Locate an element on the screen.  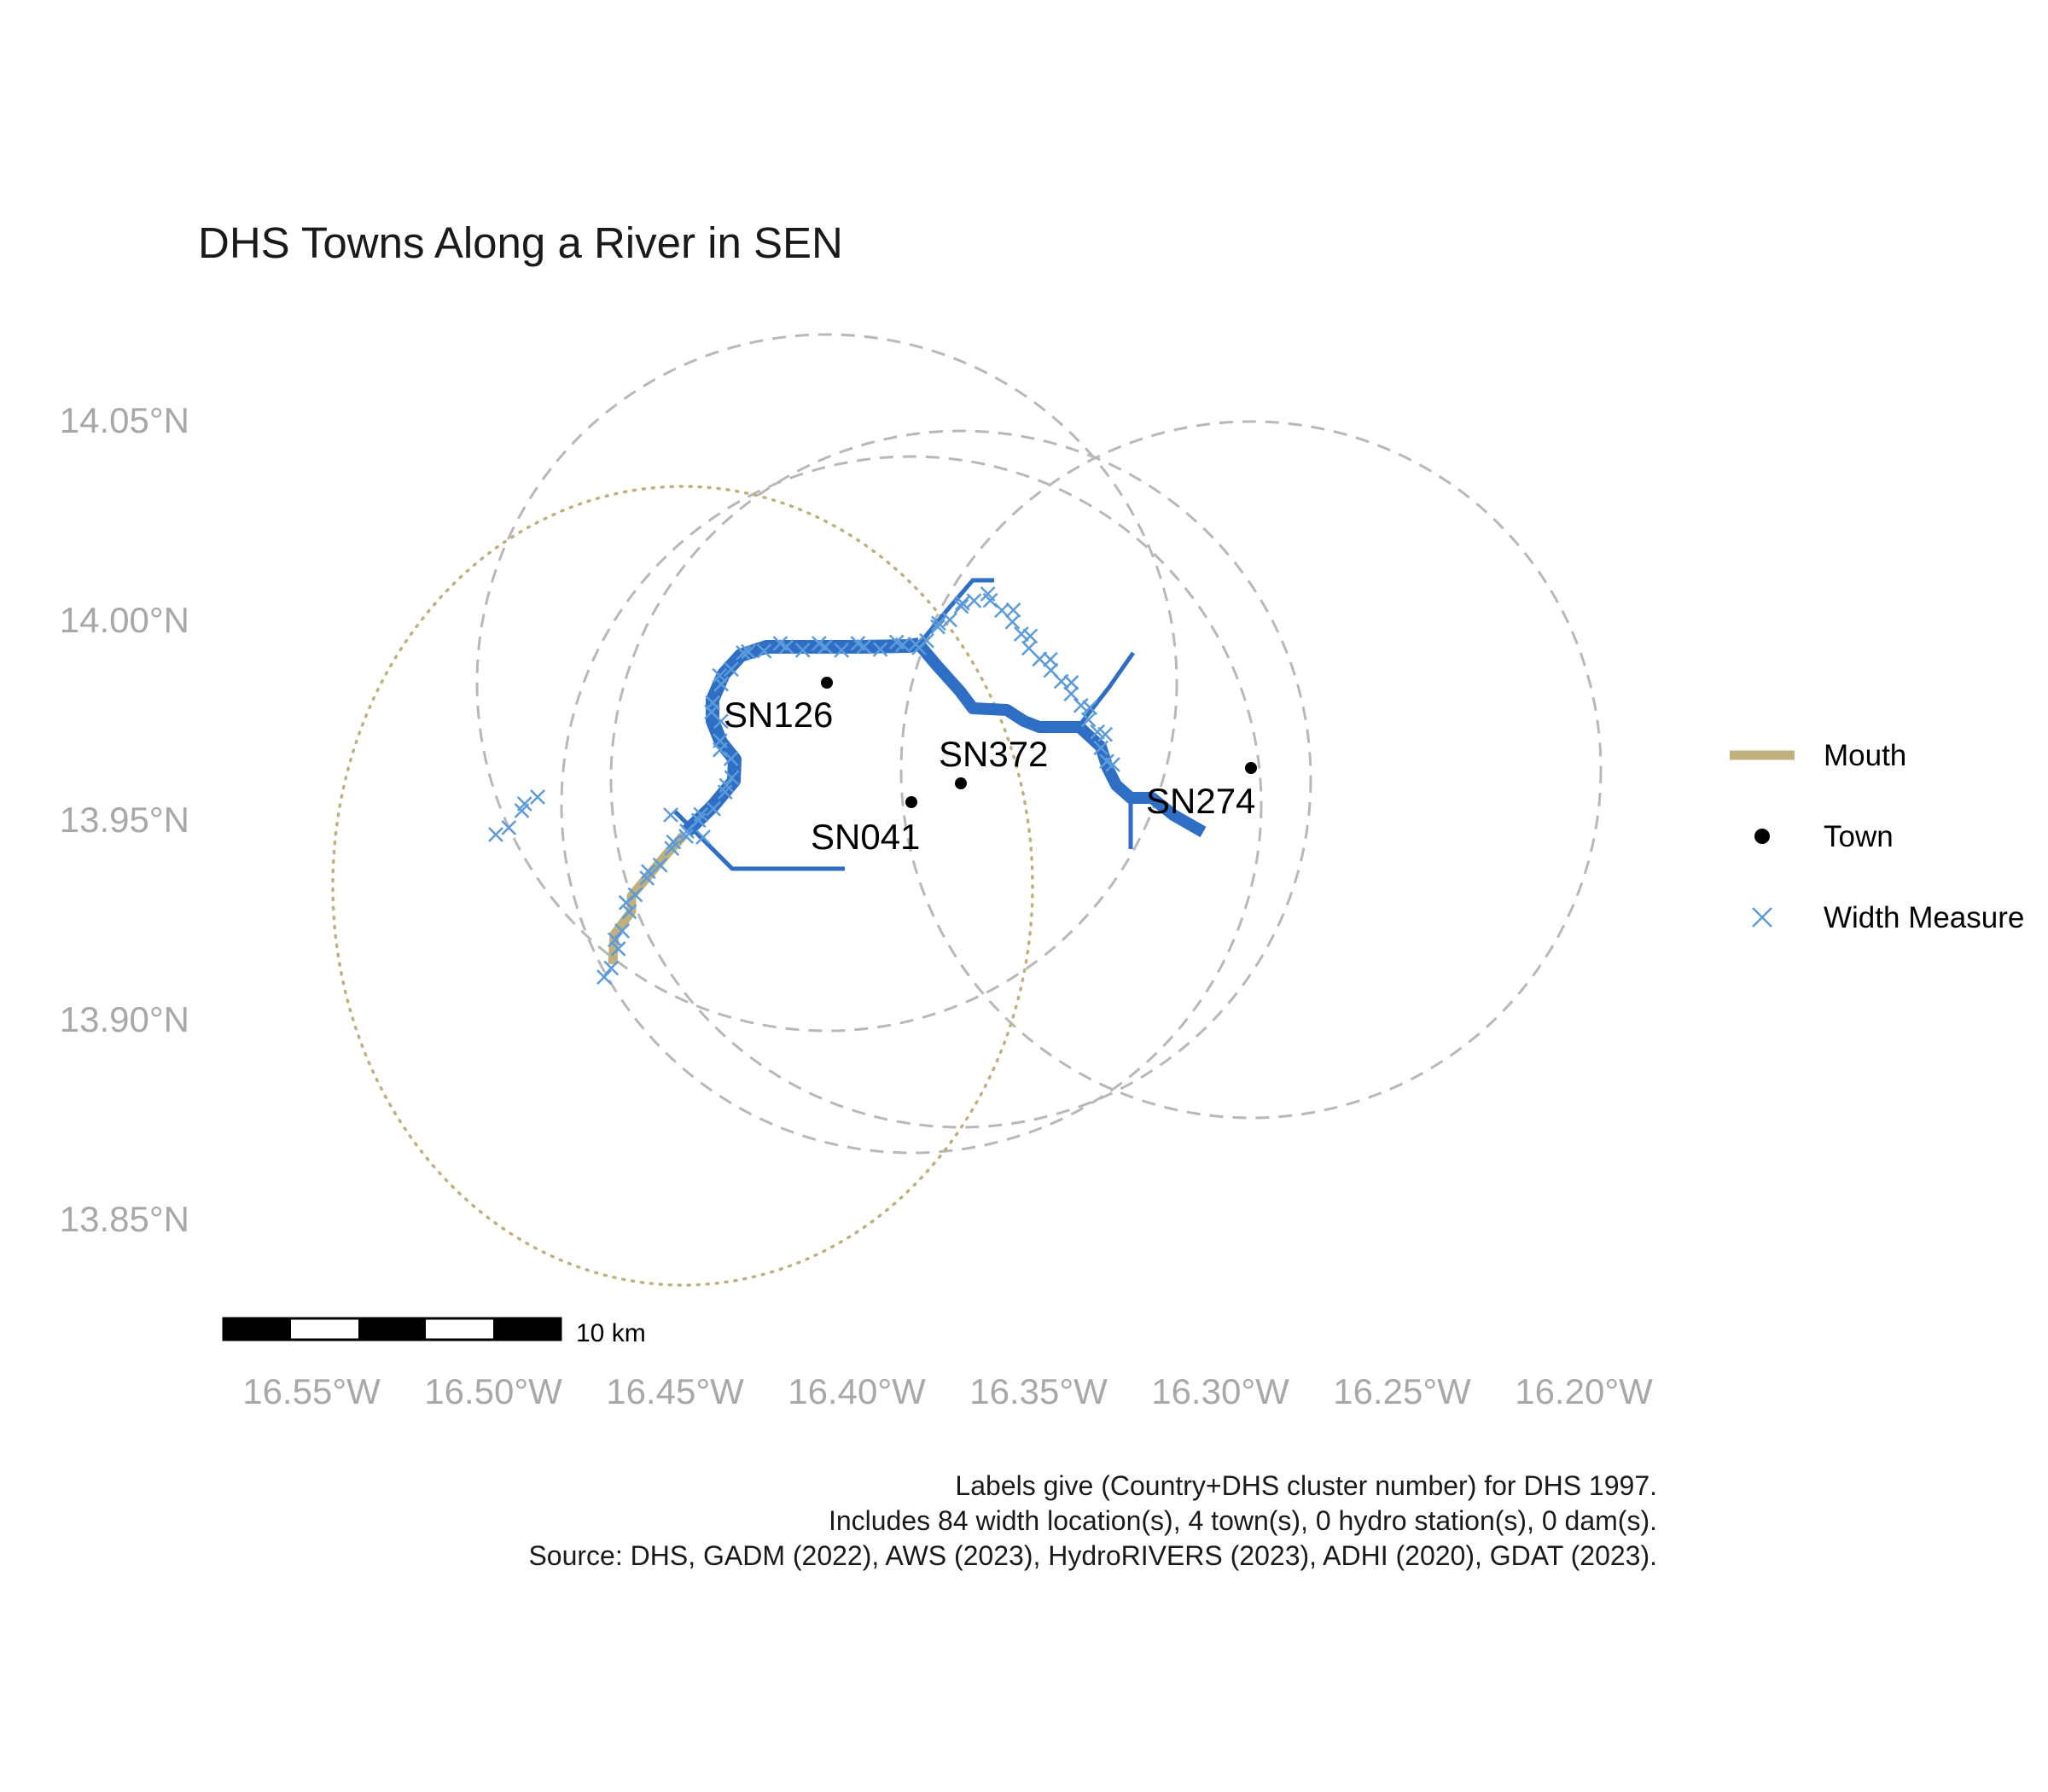
river-north-branch is located at coordinates (956, 612).